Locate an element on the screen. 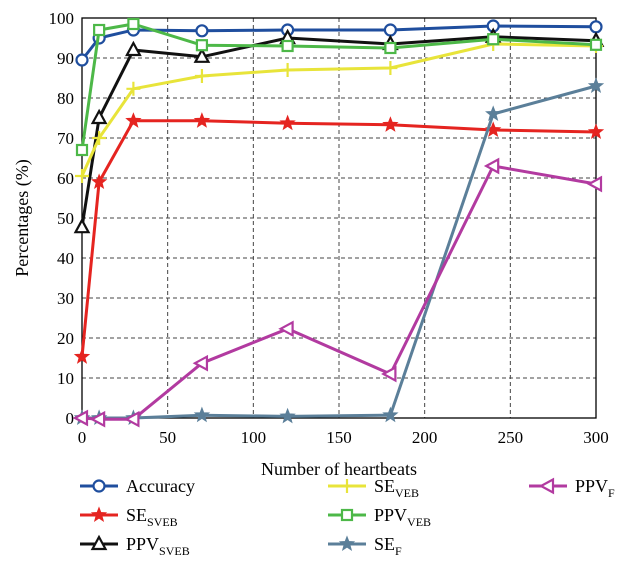  y-tick-label: 20 is located at coordinates (65, 338).